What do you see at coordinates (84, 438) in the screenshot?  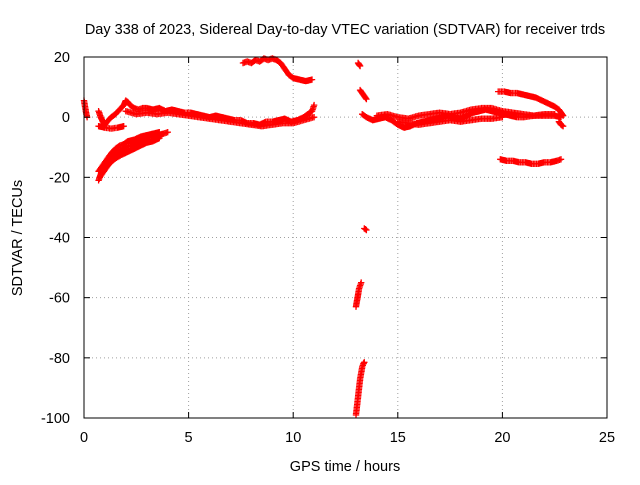 I see `x-tick-label: 0` at bounding box center [84, 438].